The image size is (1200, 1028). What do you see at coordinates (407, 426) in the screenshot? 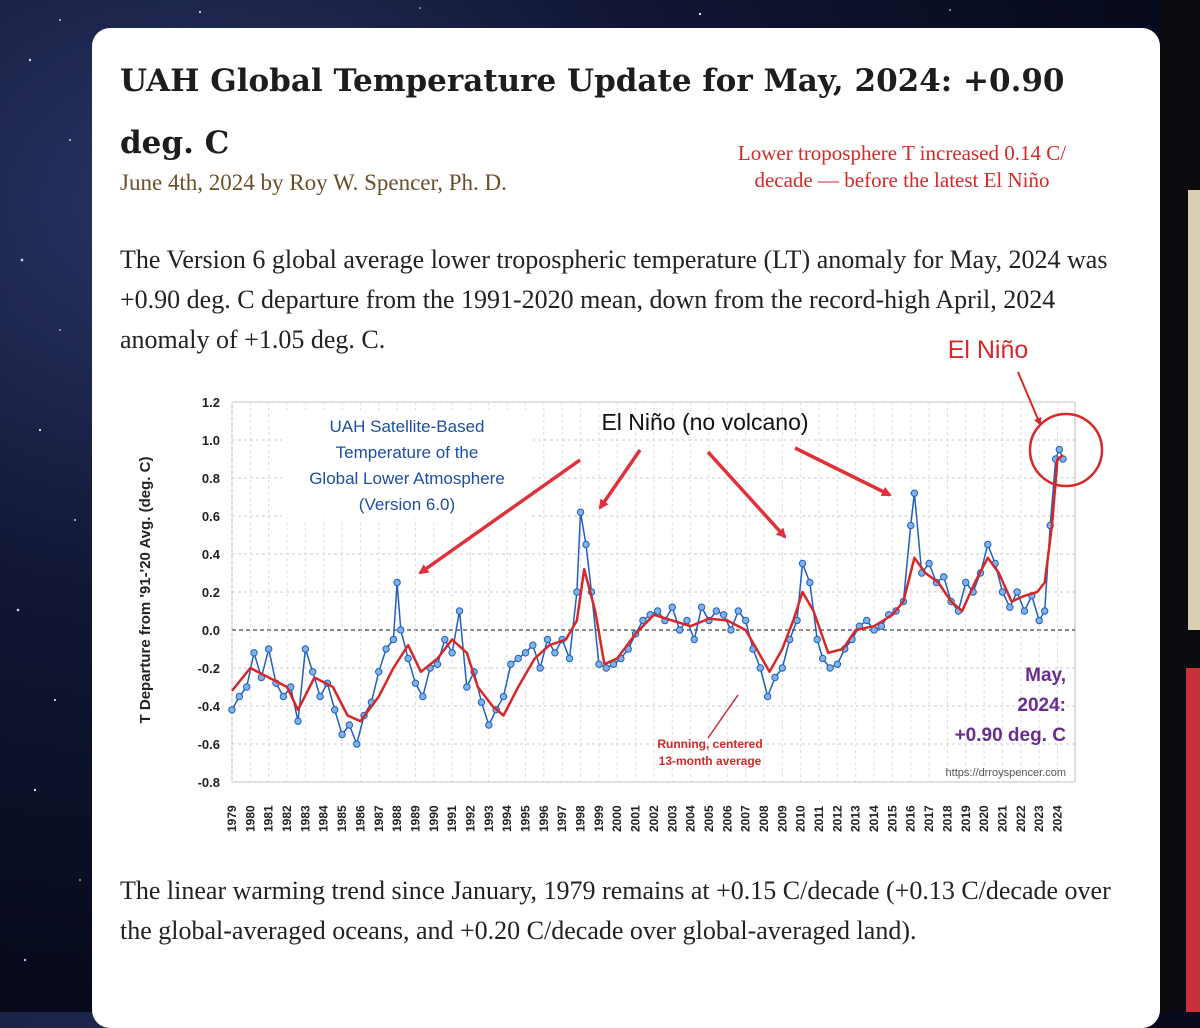
I see `chart-title-line1: UAH Satellite-Based` at bounding box center [407, 426].